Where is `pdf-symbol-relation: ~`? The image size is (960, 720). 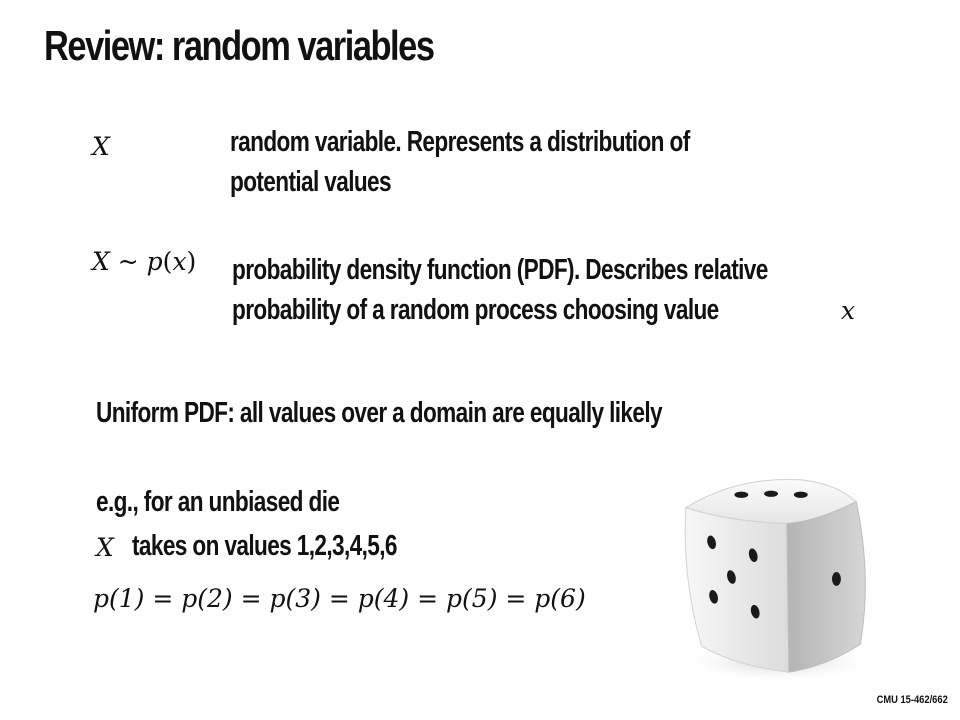 pdf-symbol-relation: ~ is located at coordinates (128, 261).